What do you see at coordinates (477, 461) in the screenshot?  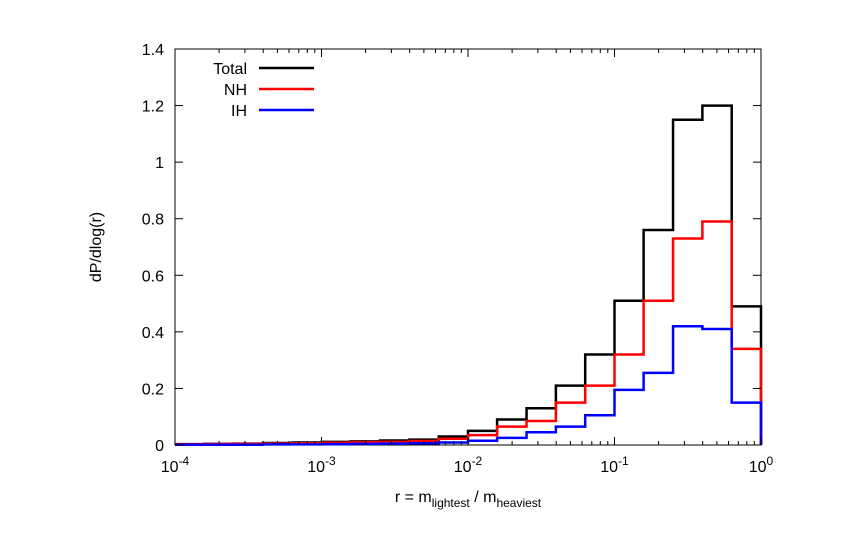 I see `x-tick-label-exp: -2` at bounding box center [477, 461].